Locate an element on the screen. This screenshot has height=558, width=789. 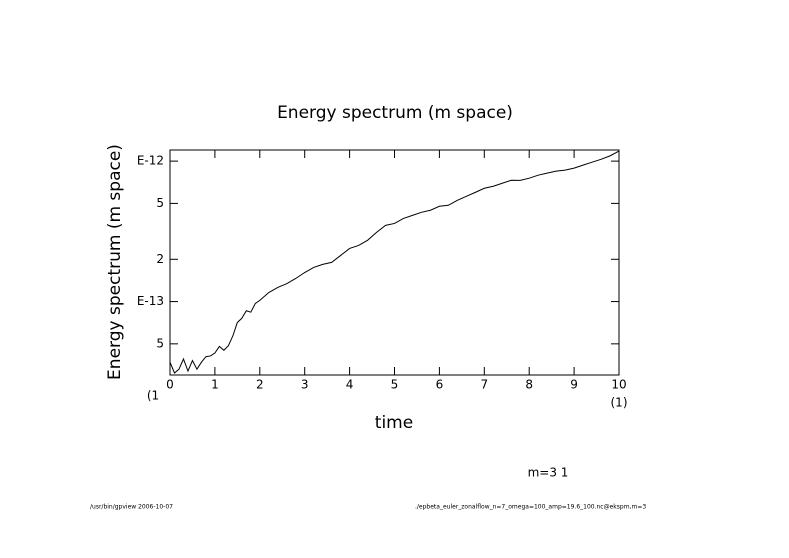
x-scale-note: (1) is located at coordinates (619, 403).